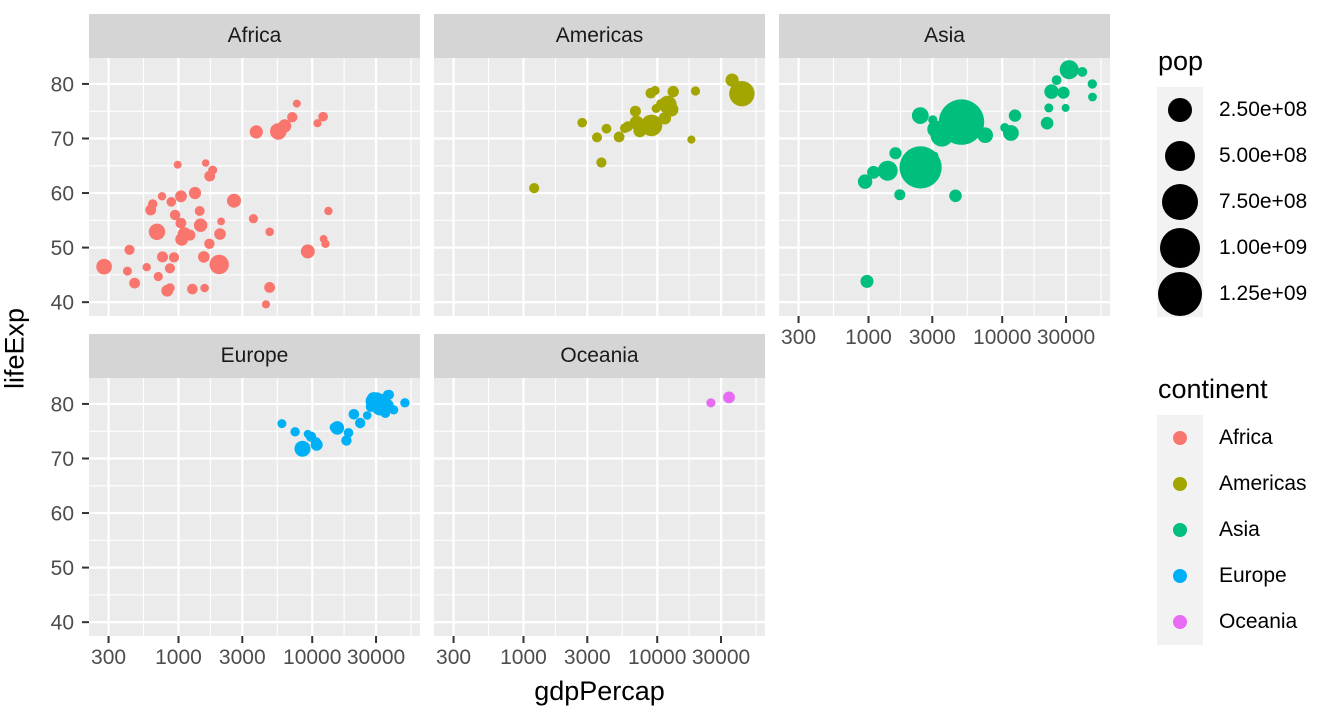 The image size is (1344, 720). I want to click on y-tick-label: 50, so click(62, 568).